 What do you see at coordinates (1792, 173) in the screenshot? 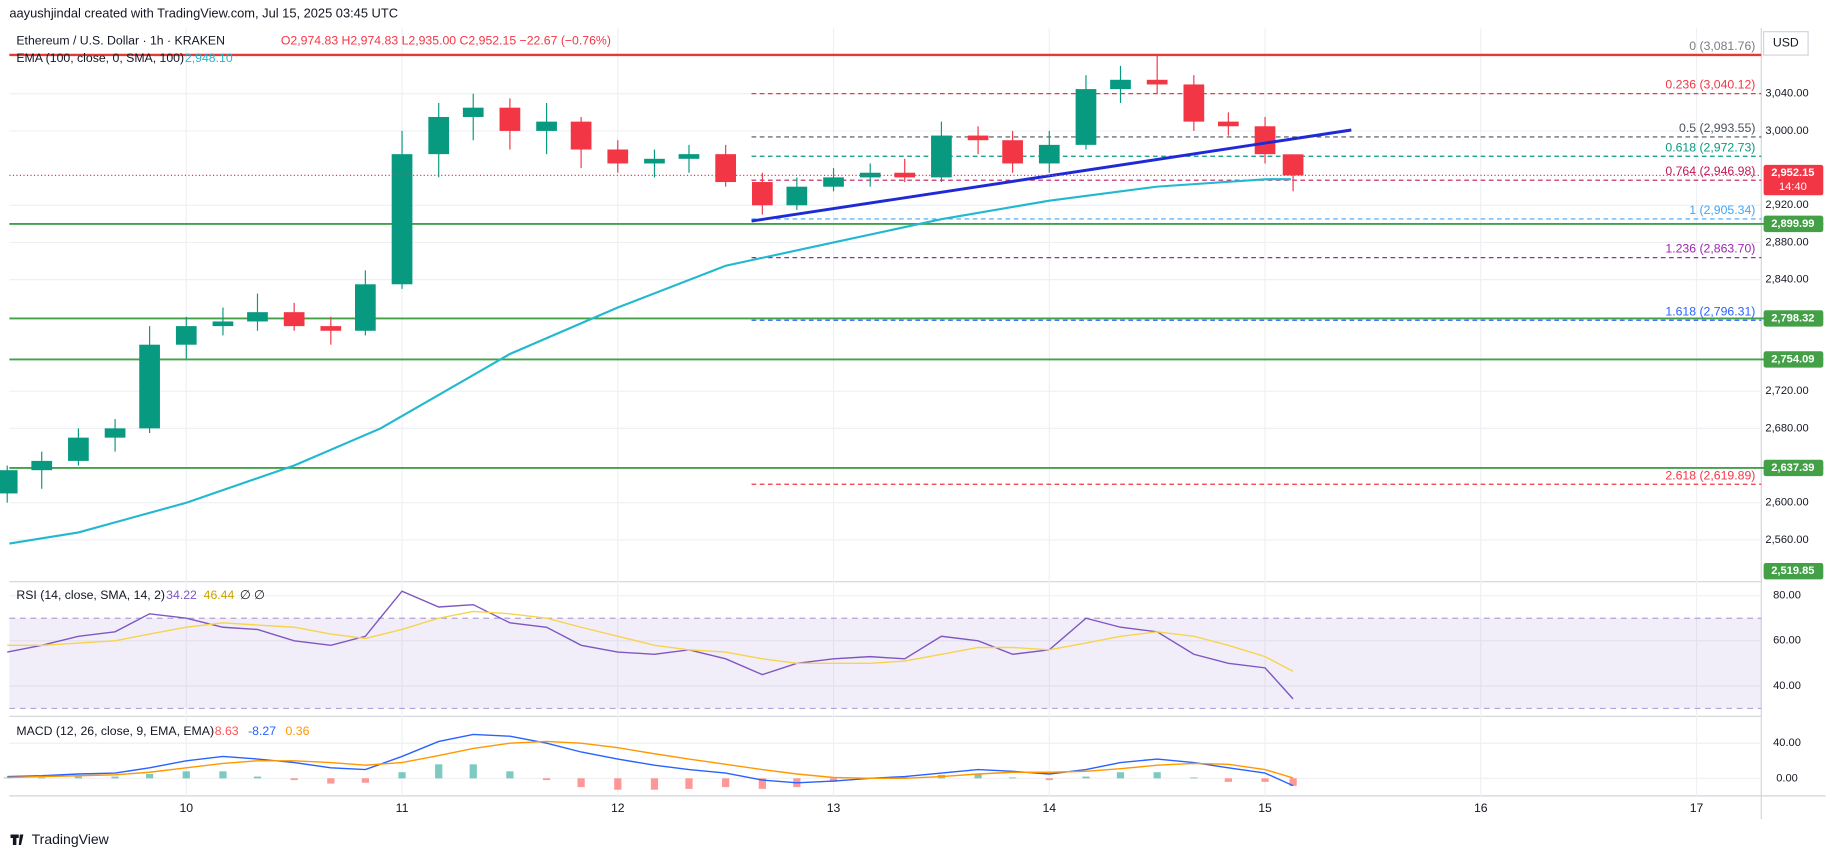
I see `last-price-label: 2,952.15` at bounding box center [1792, 173].